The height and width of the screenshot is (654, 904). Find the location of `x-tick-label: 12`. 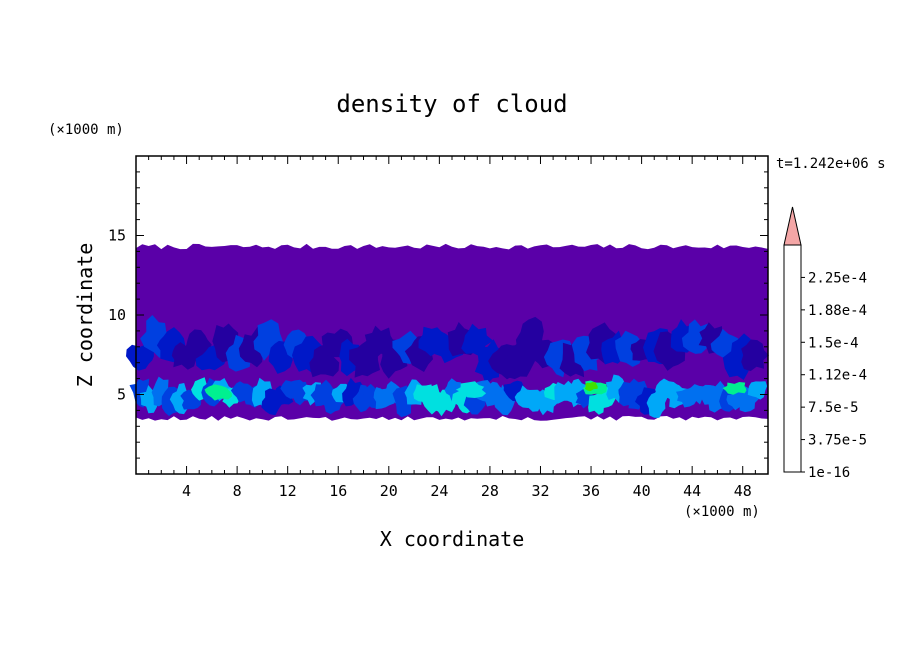

x-tick-label: 12 is located at coordinates (288, 491).